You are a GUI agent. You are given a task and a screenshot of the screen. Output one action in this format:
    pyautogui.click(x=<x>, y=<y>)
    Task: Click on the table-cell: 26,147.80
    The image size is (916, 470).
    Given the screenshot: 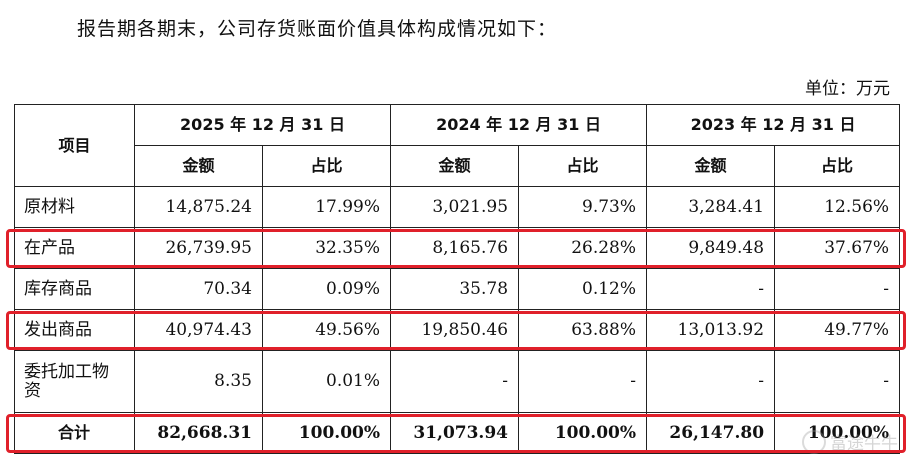 What is the action you would take?
    pyautogui.click(x=711, y=433)
    